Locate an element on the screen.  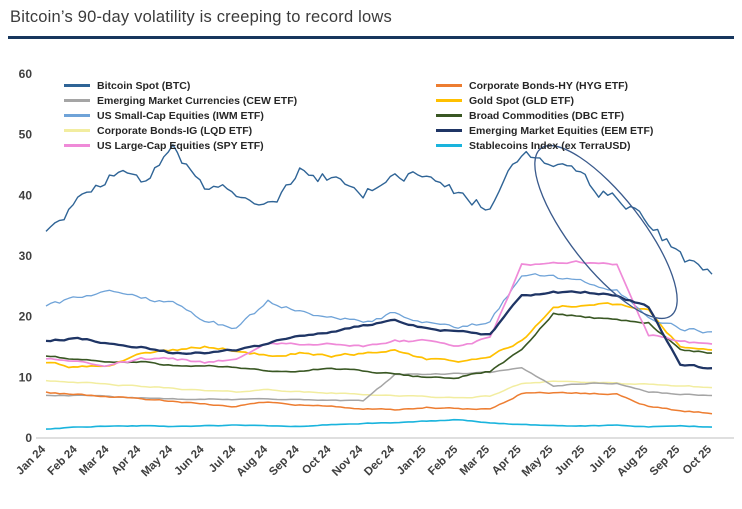
legend-item-spy: US Large-Cap Equities (SPY ETF) is located at coordinates (180, 145).